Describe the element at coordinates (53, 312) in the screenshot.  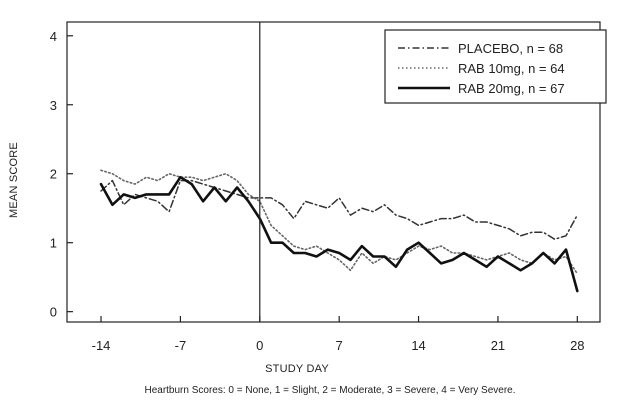
I see `y-tick-label: 0` at that location.